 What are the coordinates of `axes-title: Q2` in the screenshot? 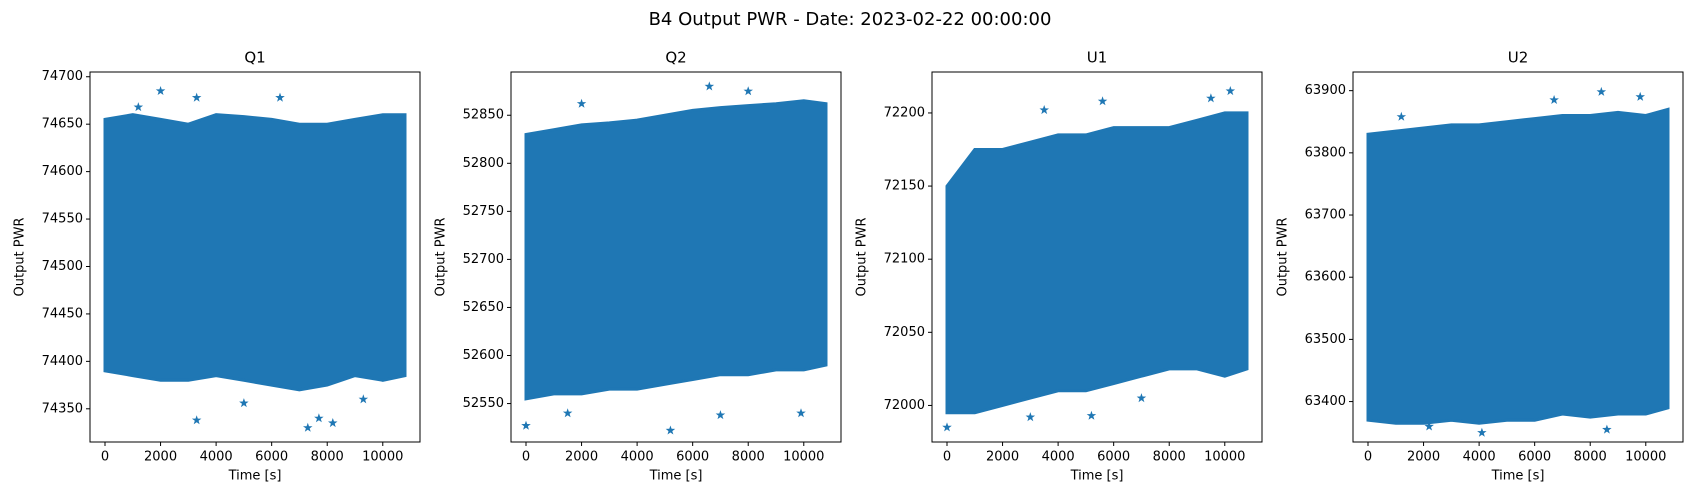 It's located at (675, 58).